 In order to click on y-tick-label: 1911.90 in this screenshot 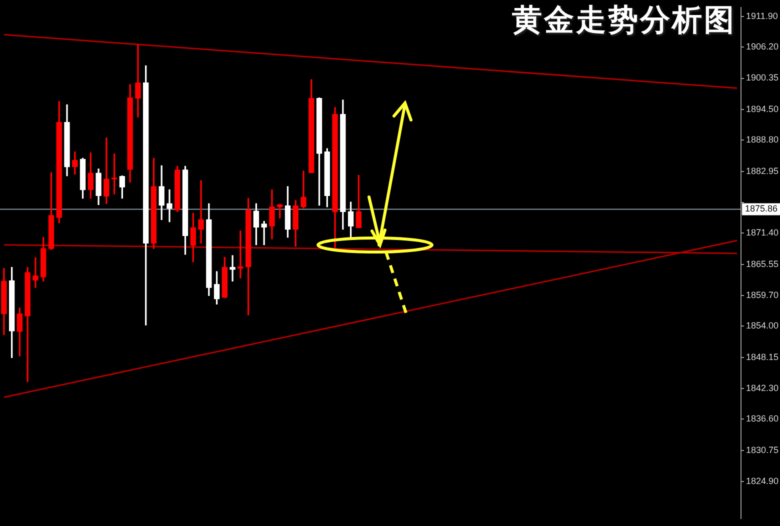, I will do `click(762, 15)`.